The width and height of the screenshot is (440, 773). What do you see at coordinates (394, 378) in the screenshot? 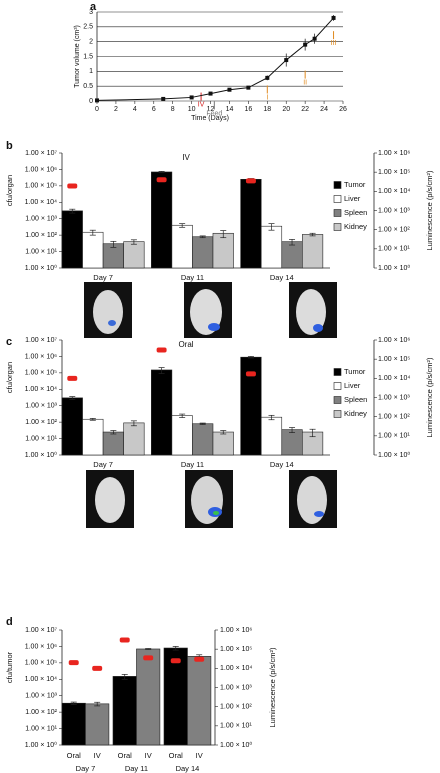
I see `y2-tick-label: 1.00 × 10⁴` at bounding box center [394, 378].